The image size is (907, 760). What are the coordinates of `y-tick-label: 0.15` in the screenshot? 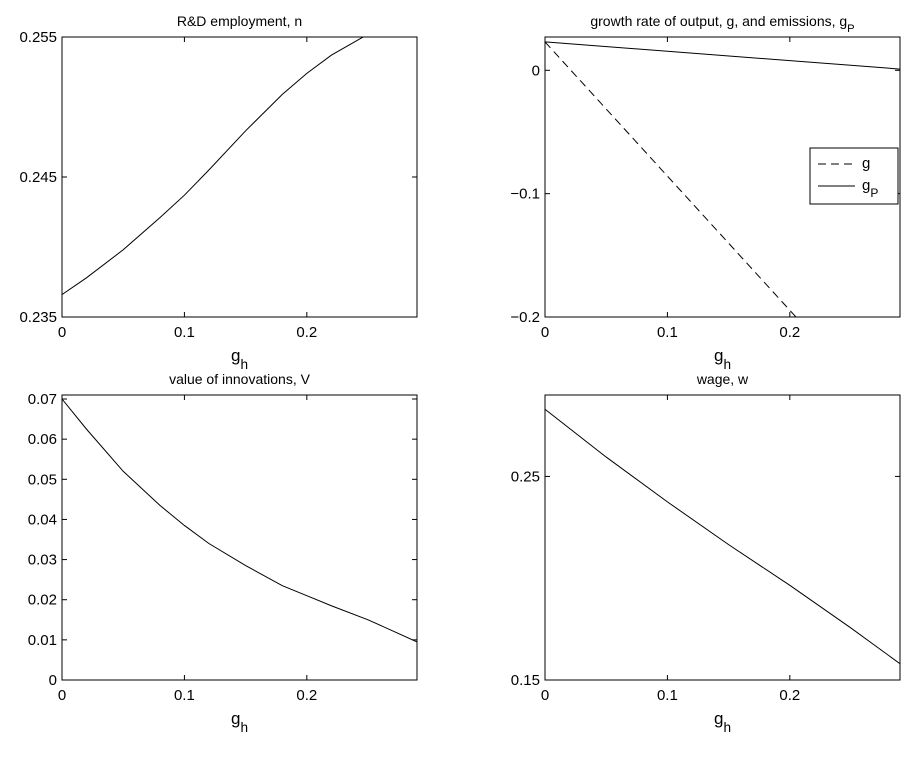 It's located at (525, 680).